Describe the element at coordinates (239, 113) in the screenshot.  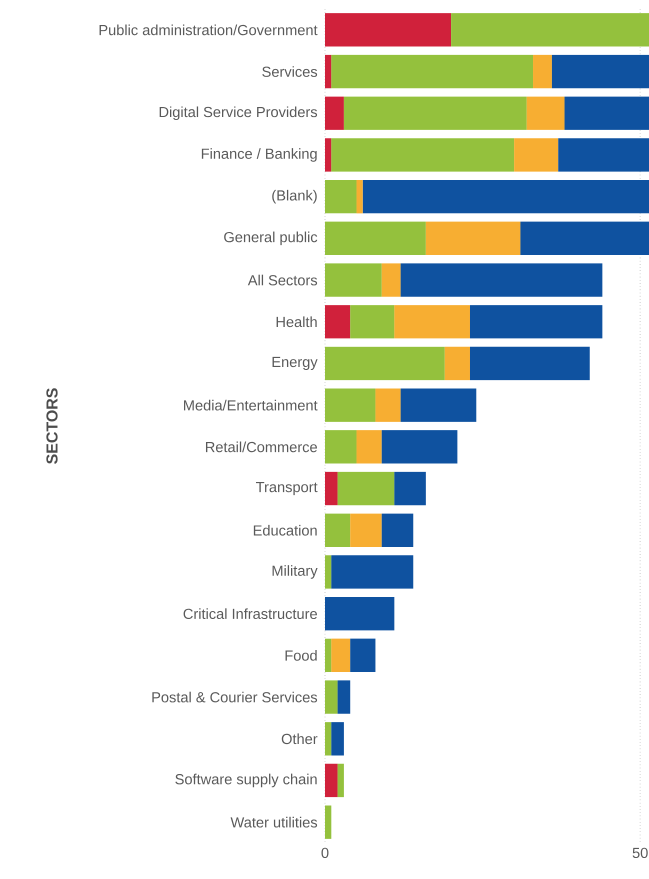
I see `y-tick-label: Digital Service Providers` at that location.